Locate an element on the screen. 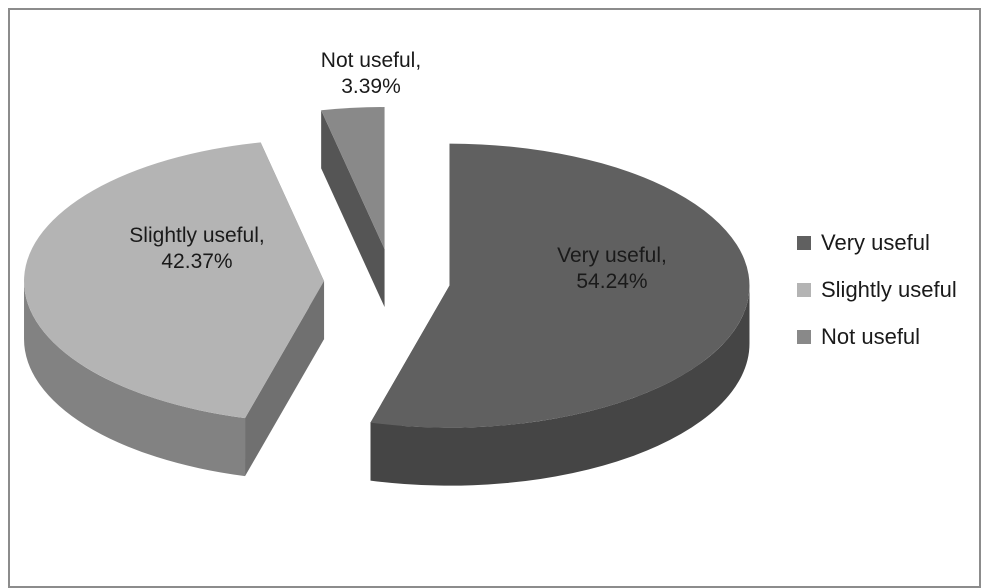 The width and height of the screenshot is (984, 588). legend-swatch-not-useful is located at coordinates (804, 336).